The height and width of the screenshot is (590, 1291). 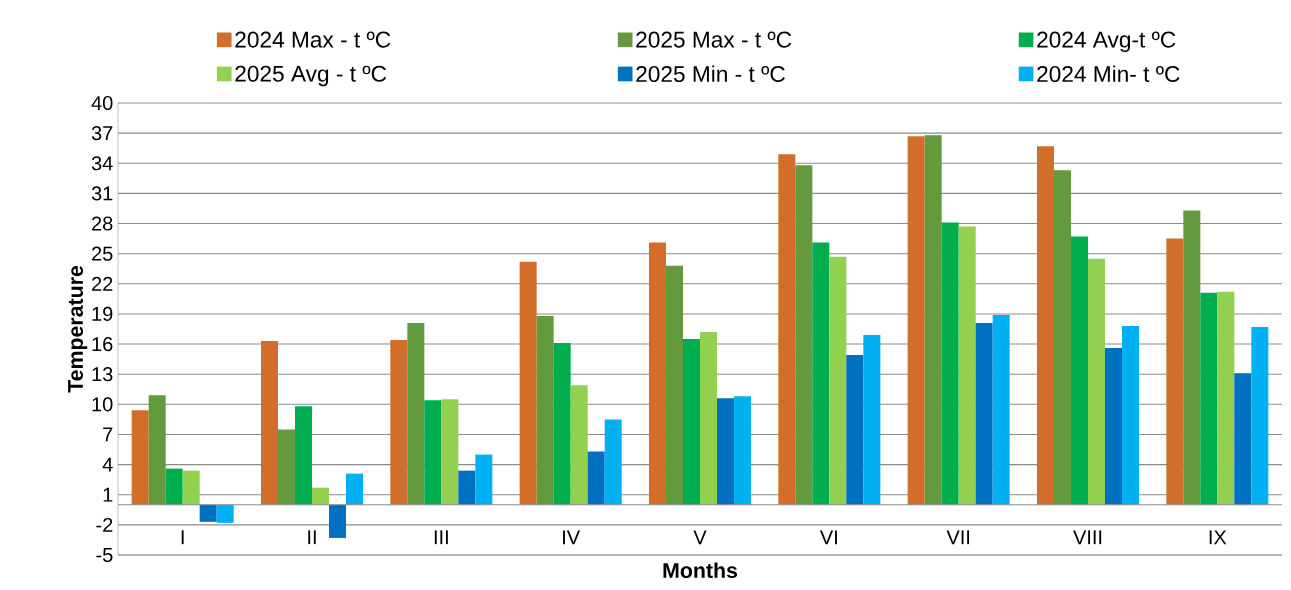 What do you see at coordinates (958, 537) in the screenshot?
I see `x-tick-label: VII` at bounding box center [958, 537].